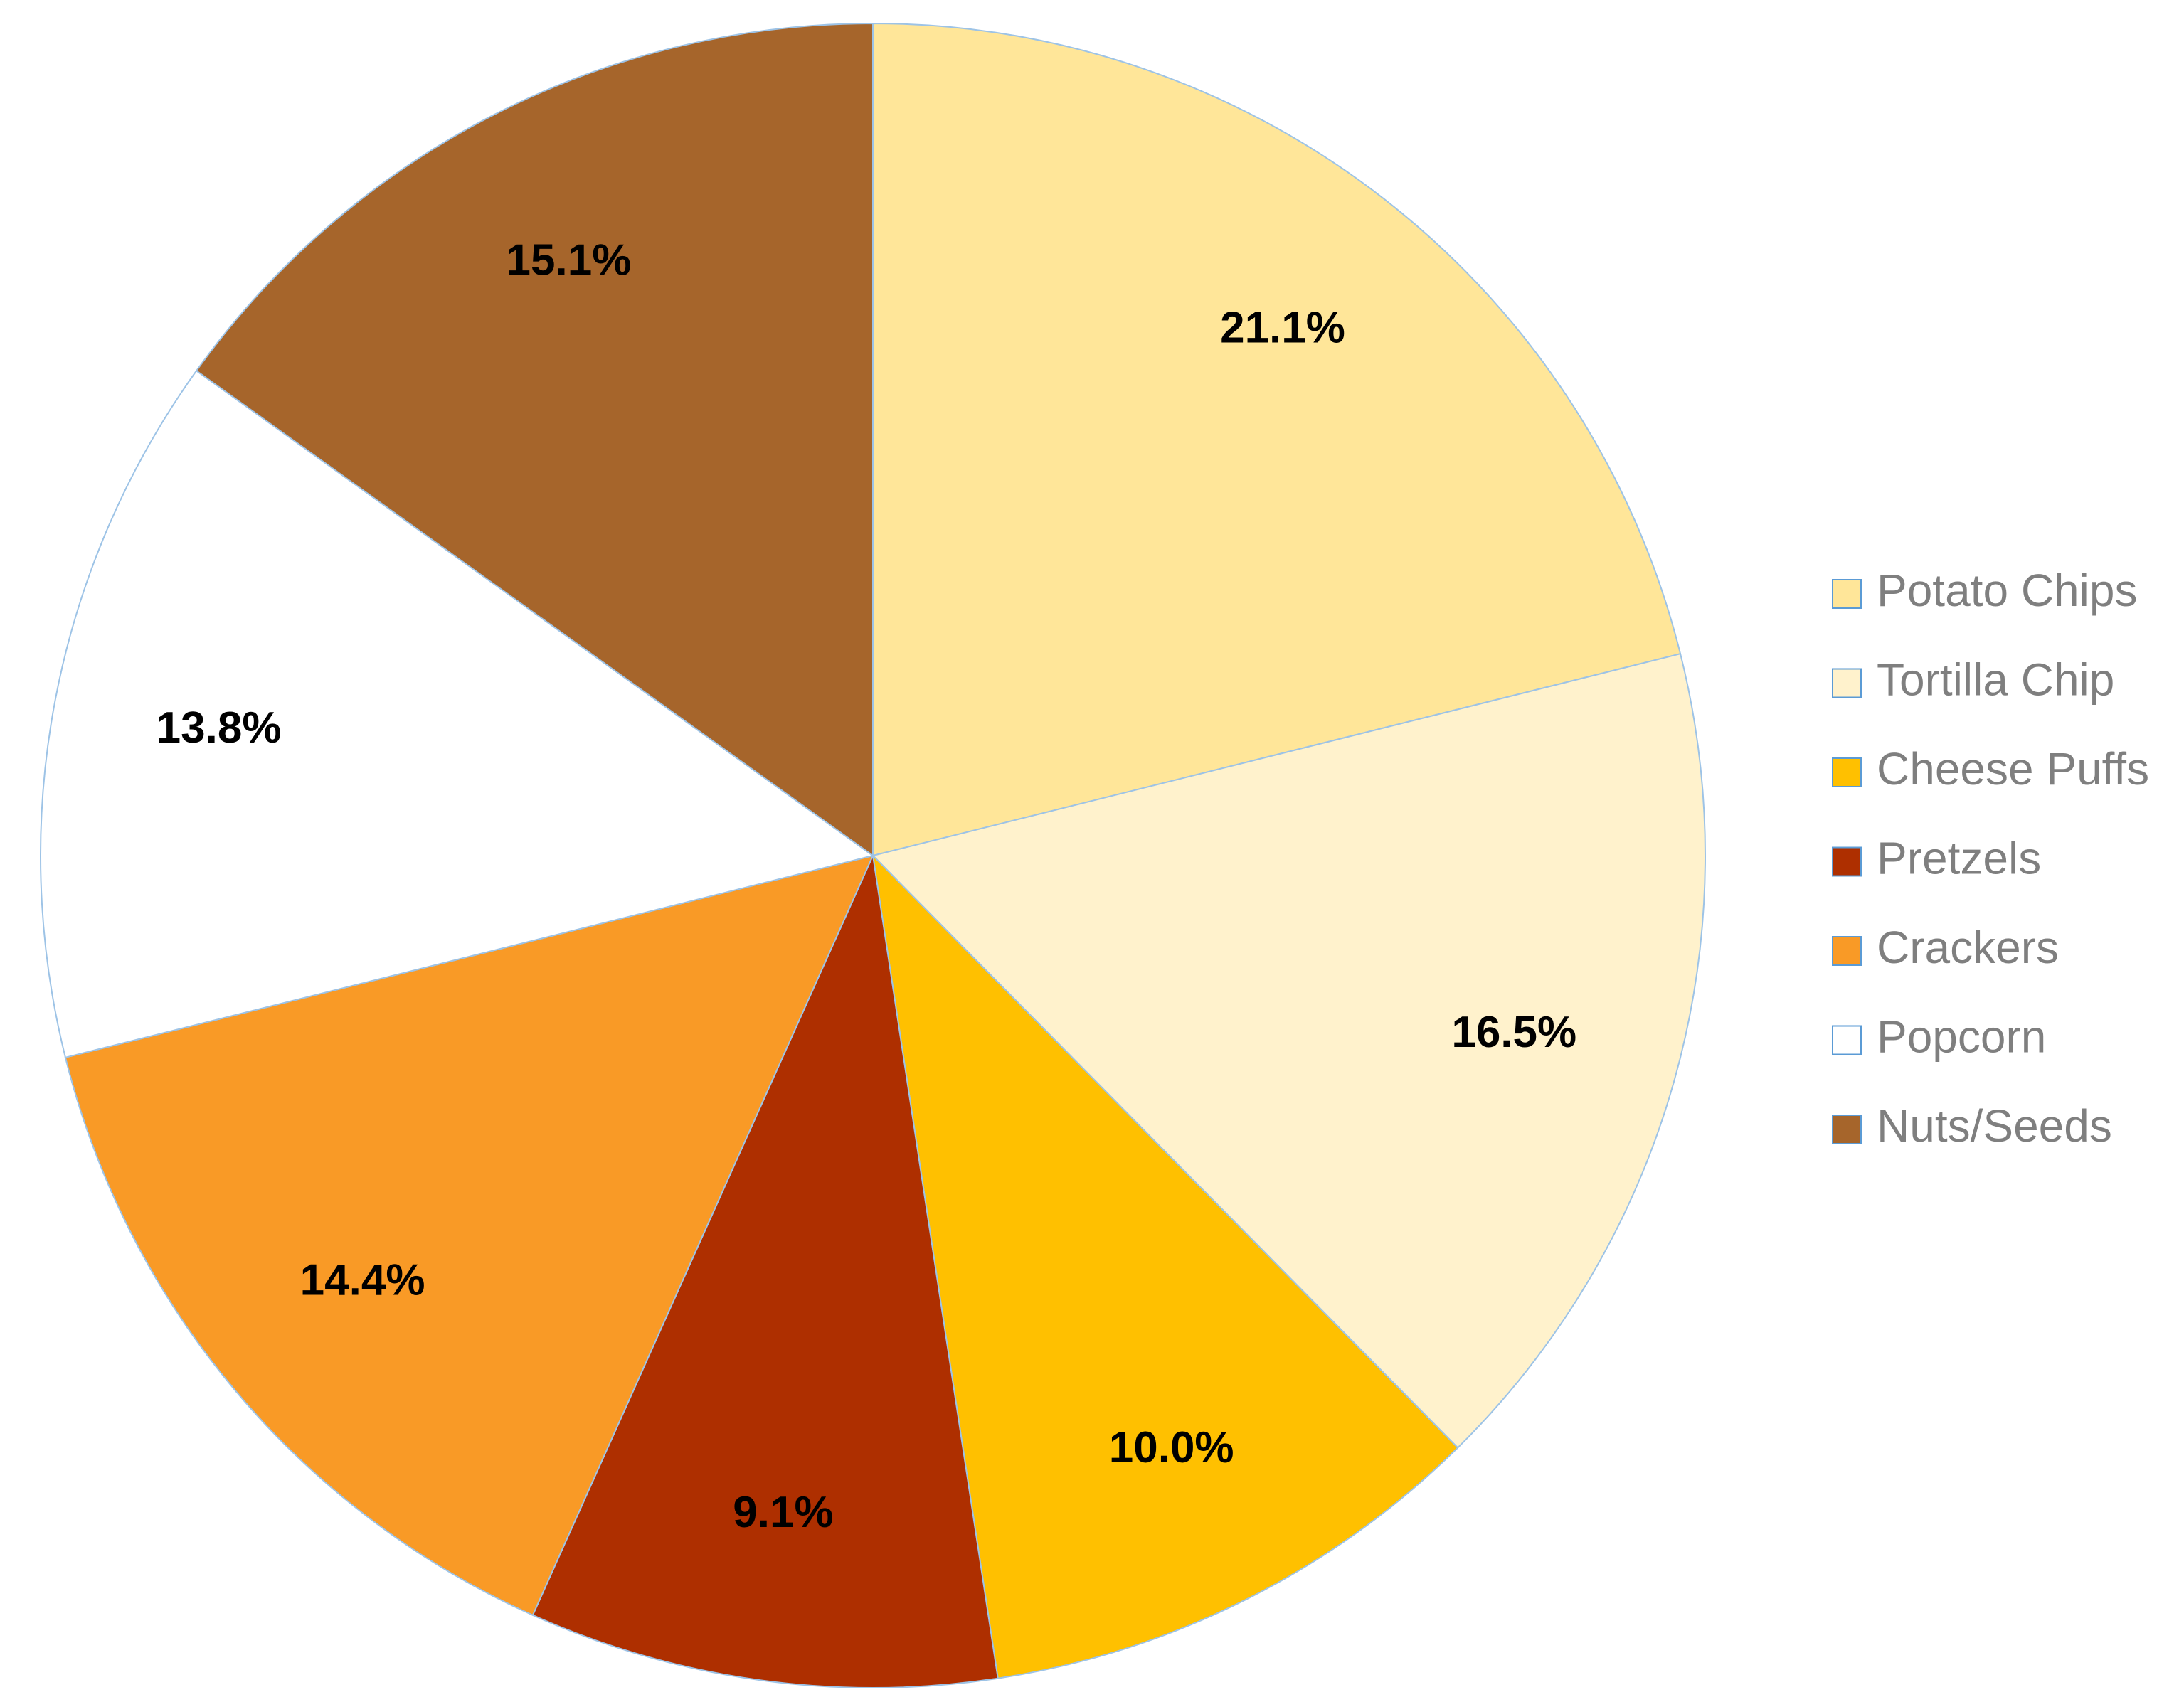 This screenshot has height=1702, width=2184. Describe the element at coordinates (1282, 328) in the screenshot. I see `data-label: 21.1%` at that location.